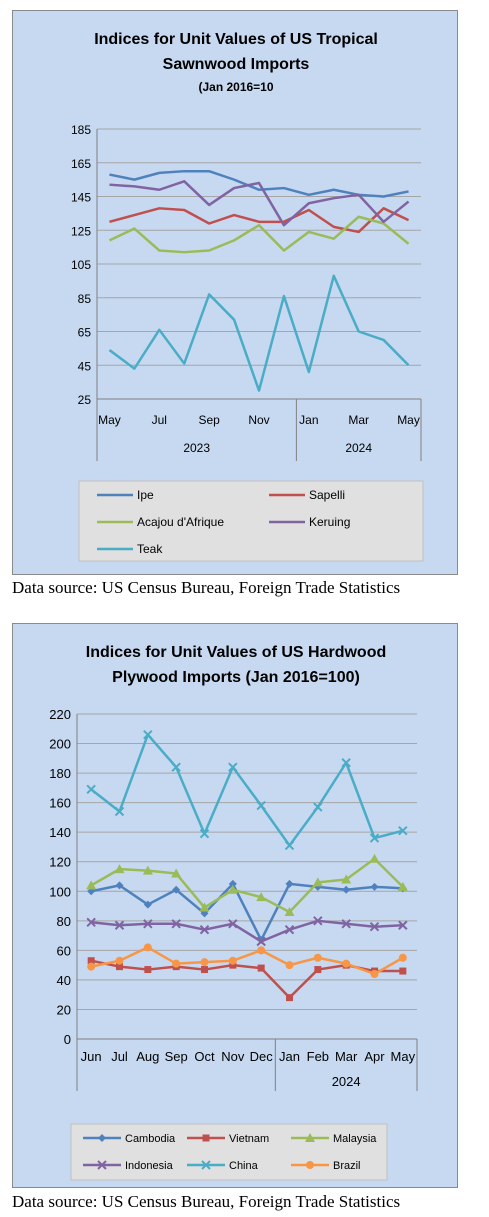 The image size is (489, 1217). What do you see at coordinates (81, 231) in the screenshot?
I see `y-tick-label: 125` at bounding box center [81, 231].